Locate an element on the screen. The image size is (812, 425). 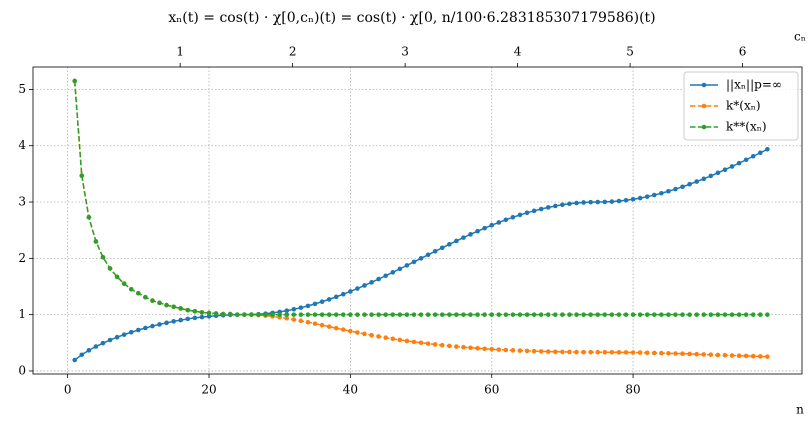
legend-label: k**(xₙ) is located at coordinates (746, 127).